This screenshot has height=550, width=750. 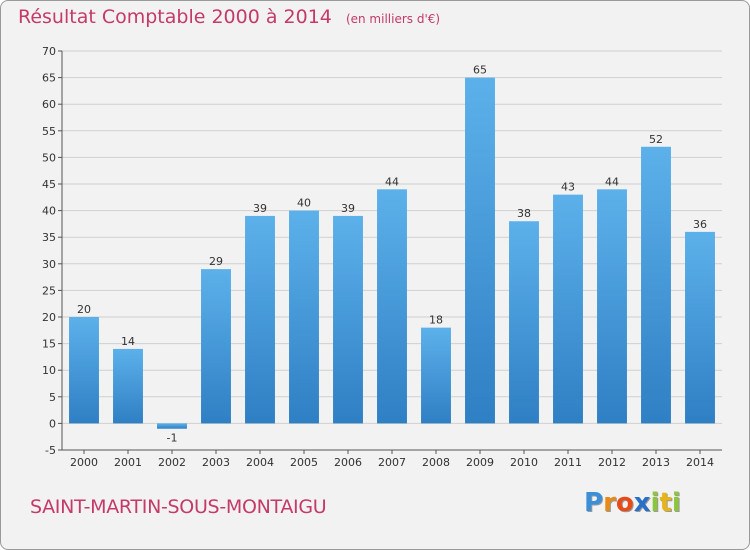 What do you see at coordinates (216, 261) in the screenshot?
I see `data-label: 29` at bounding box center [216, 261].